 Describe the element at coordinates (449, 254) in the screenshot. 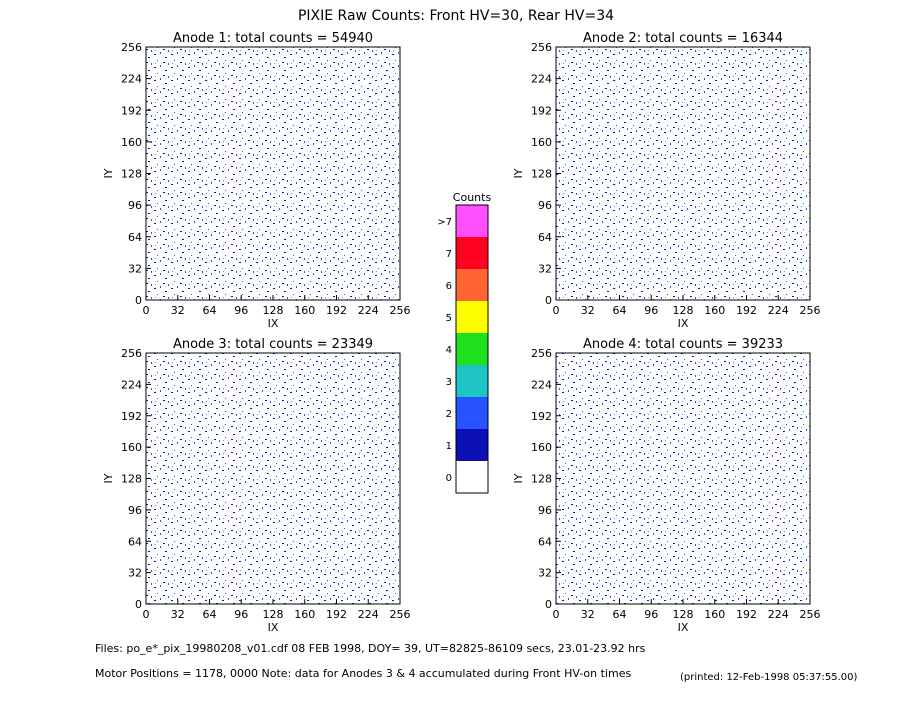

I see `colorbar-label: 7` at that location.